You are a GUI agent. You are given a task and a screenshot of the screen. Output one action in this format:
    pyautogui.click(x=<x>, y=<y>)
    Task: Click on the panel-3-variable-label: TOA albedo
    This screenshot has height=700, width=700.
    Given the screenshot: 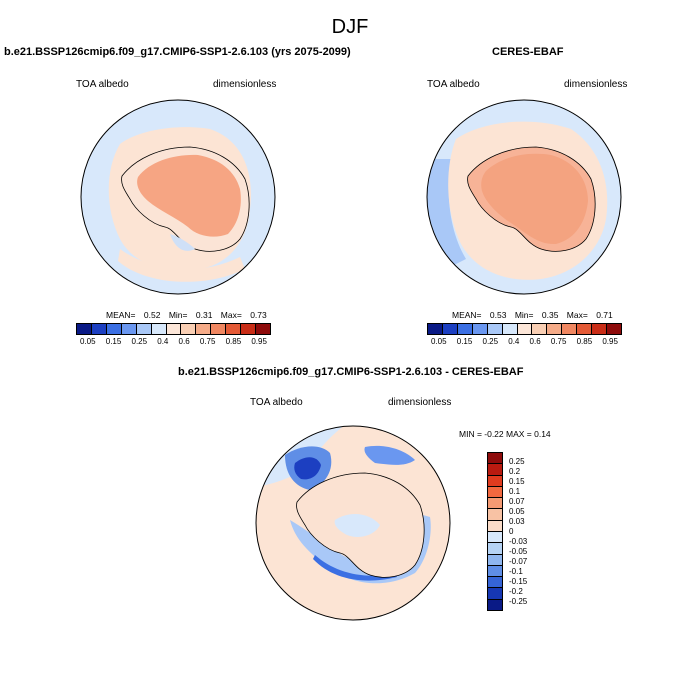 What is the action you would take?
    pyautogui.click(x=276, y=402)
    